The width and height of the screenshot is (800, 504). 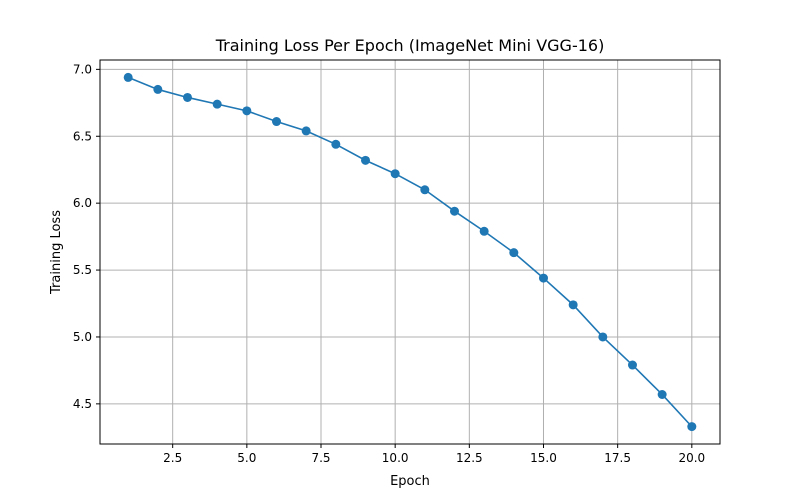 What do you see at coordinates (82, 337) in the screenshot?
I see `y-tick-label: 5.0` at bounding box center [82, 337].